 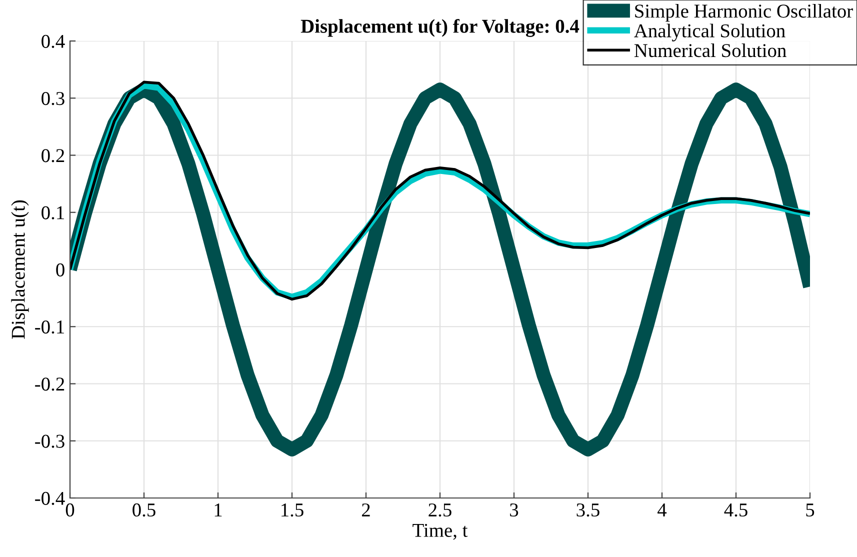 I want to click on y-tick-label: 0.3, so click(x=53, y=99).